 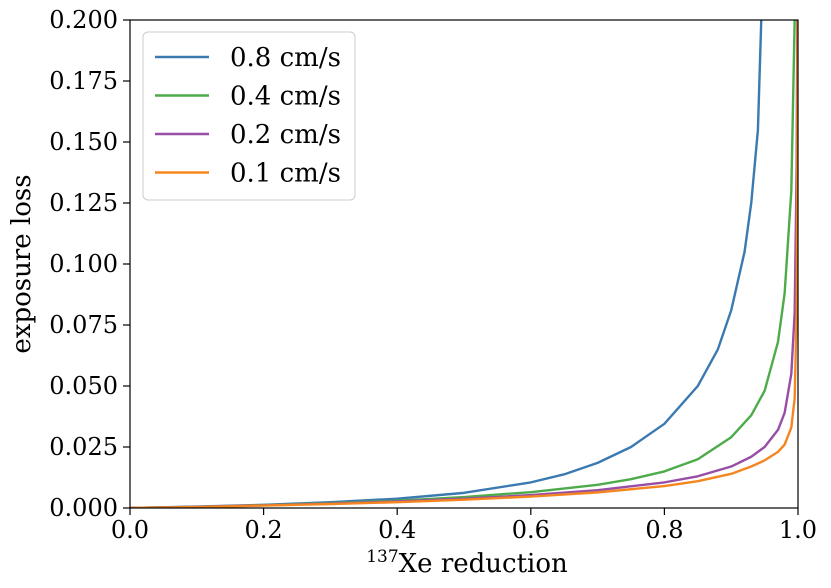 I want to click on x-tick-label: 1.0, so click(x=798, y=530).